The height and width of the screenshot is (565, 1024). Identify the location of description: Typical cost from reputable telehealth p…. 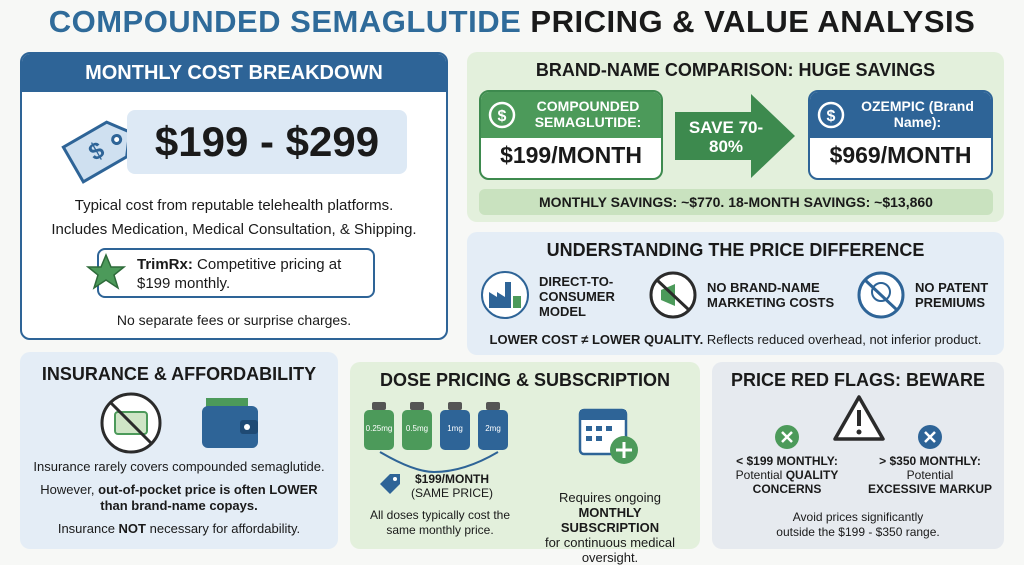
(234, 218).